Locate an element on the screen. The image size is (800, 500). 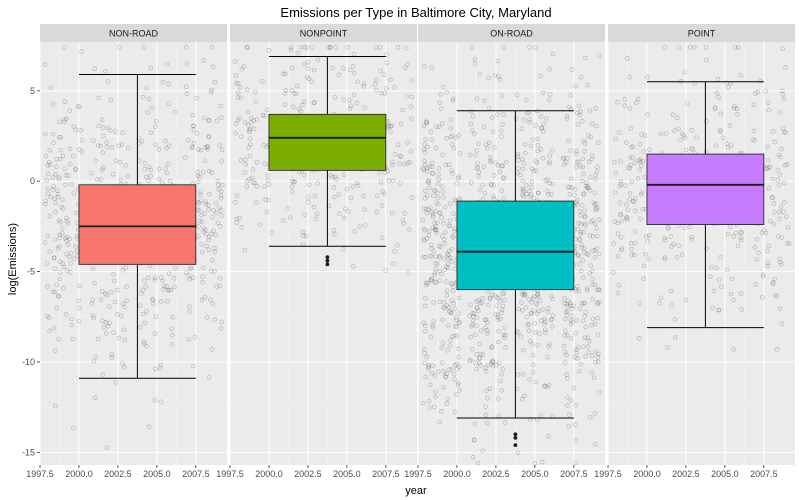
facet-strip is located at coordinates (133, 33).